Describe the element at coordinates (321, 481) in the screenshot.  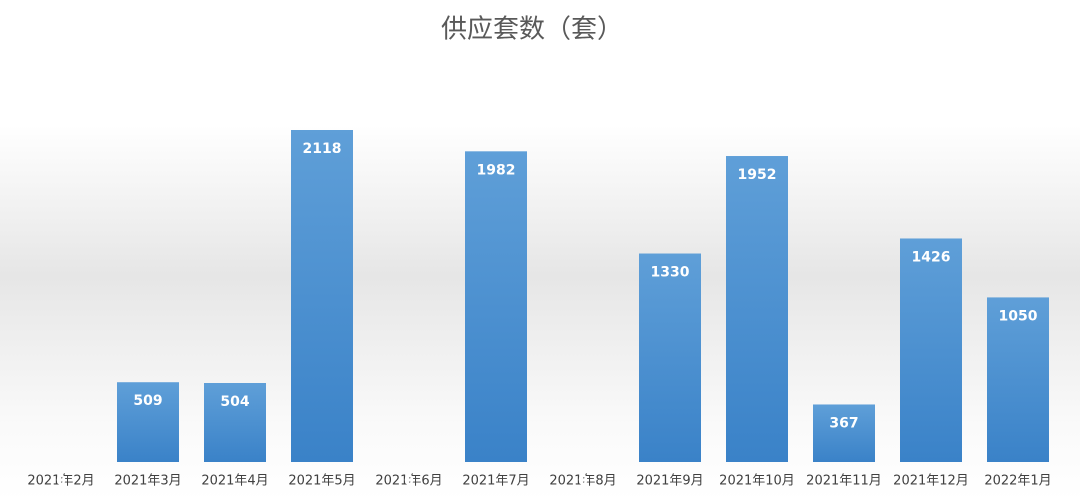
I see `x-tick-label: 2021年5月` at that location.